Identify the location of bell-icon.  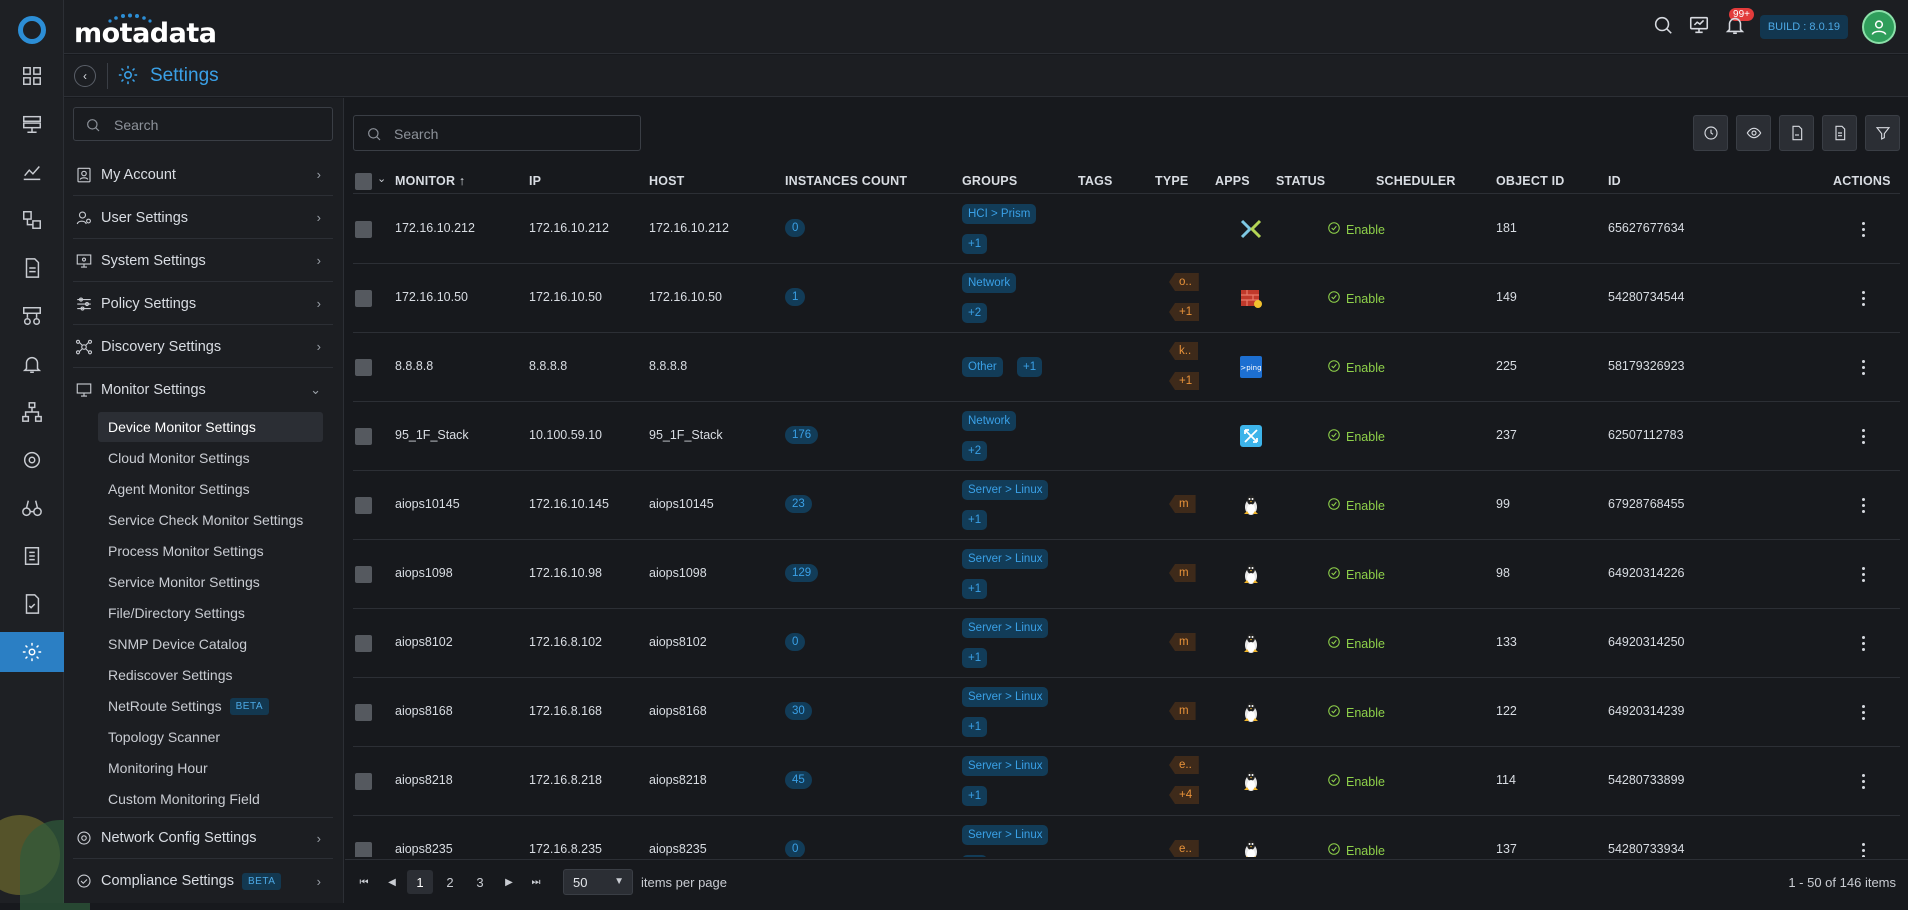
(1735, 27).